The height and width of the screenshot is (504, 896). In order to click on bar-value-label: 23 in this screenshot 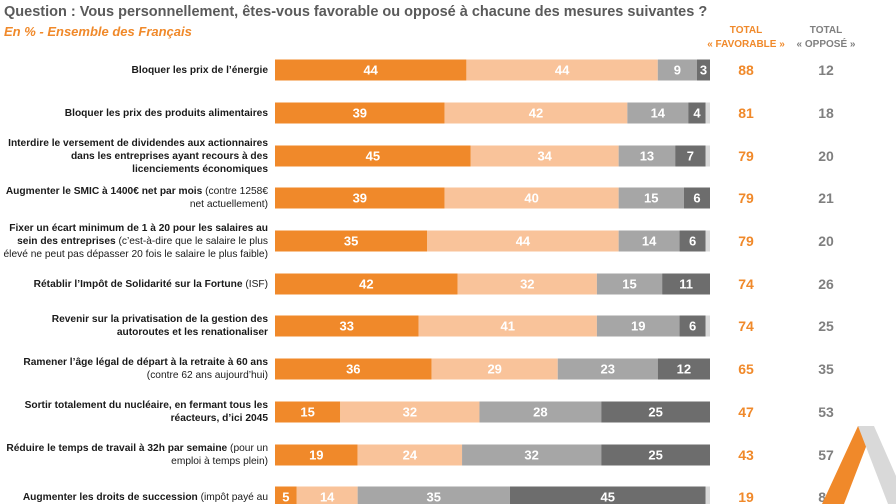, I will do `click(608, 369)`.